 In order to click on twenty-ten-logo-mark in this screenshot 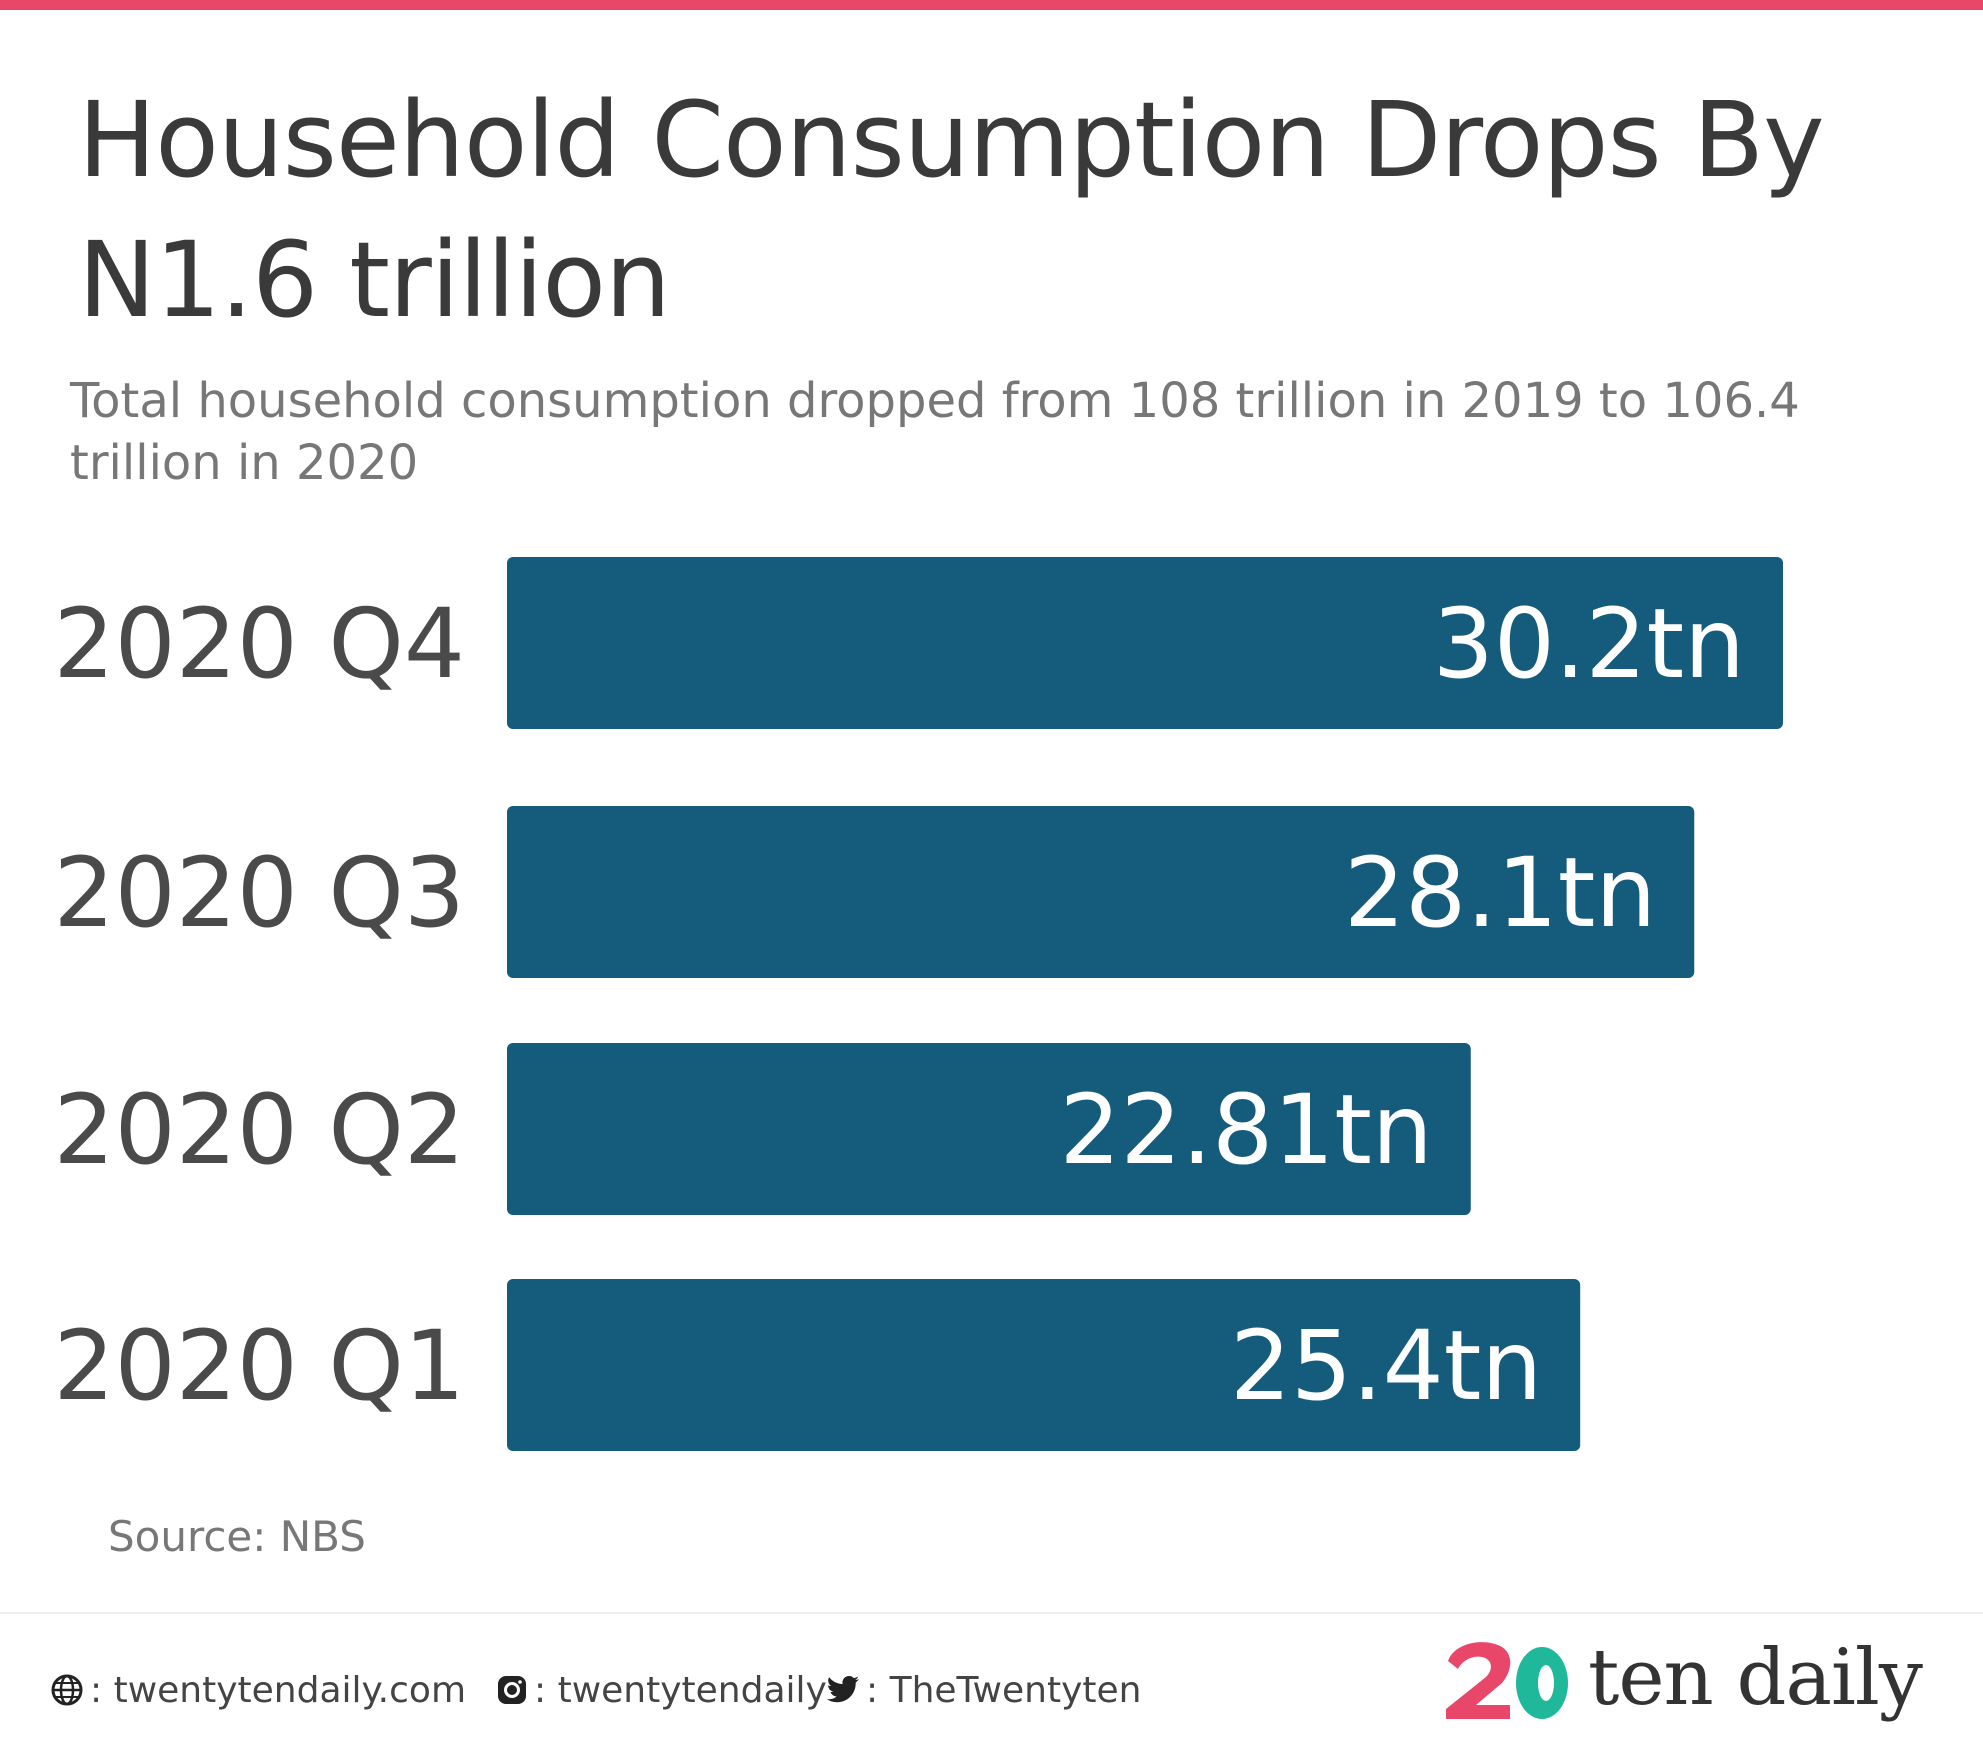, I will do `click(1507, 1680)`.